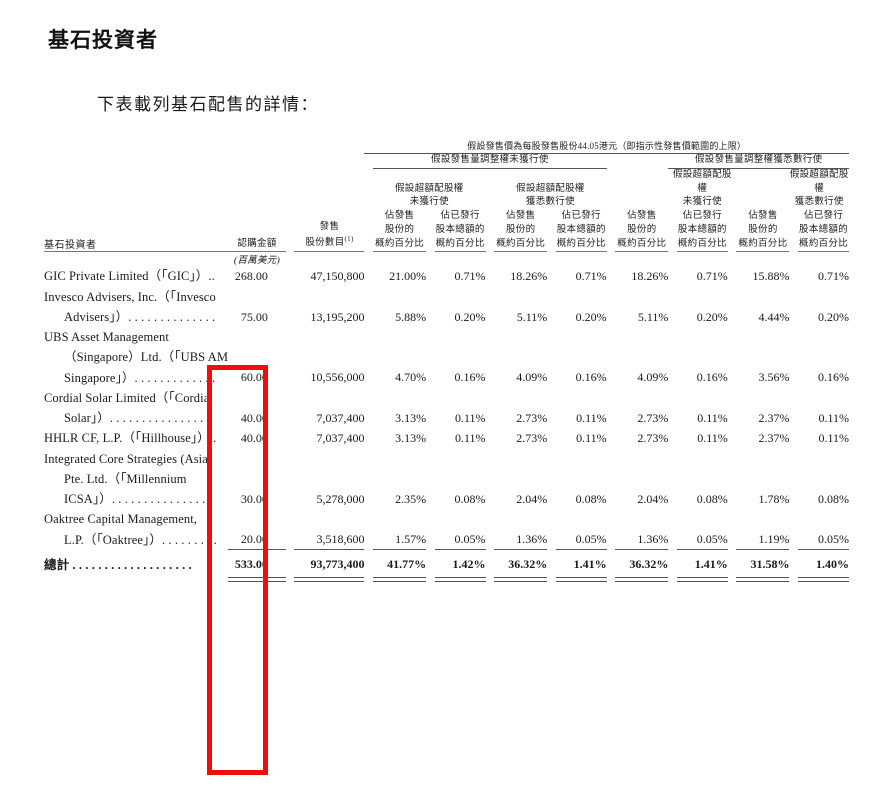 The width and height of the screenshot is (891, 787). Describe the element at coordinates (712, 316) in the screenshot. I see `cell-pct-6: 0.20%` at that location.